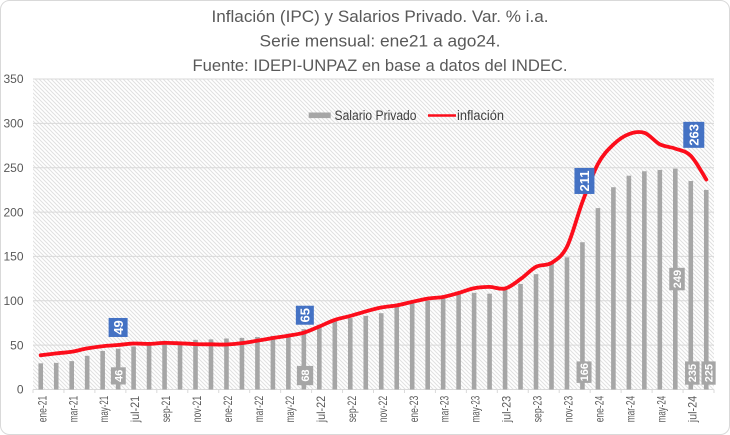  I want to click on svg-text: Salario Privado, so click(376, 115).